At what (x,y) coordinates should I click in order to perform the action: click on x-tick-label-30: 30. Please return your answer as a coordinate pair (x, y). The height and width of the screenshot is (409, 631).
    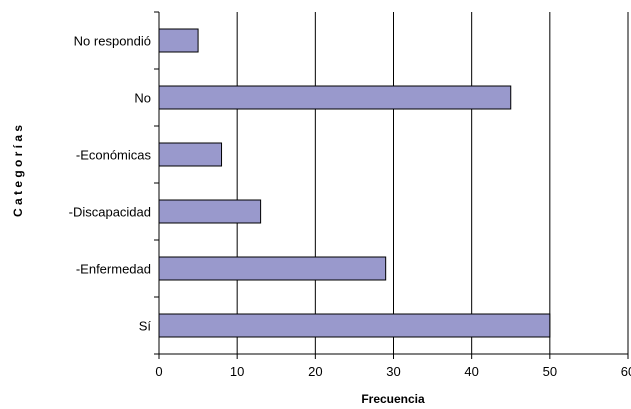
    Looking at the image, I should click on (393, 371).